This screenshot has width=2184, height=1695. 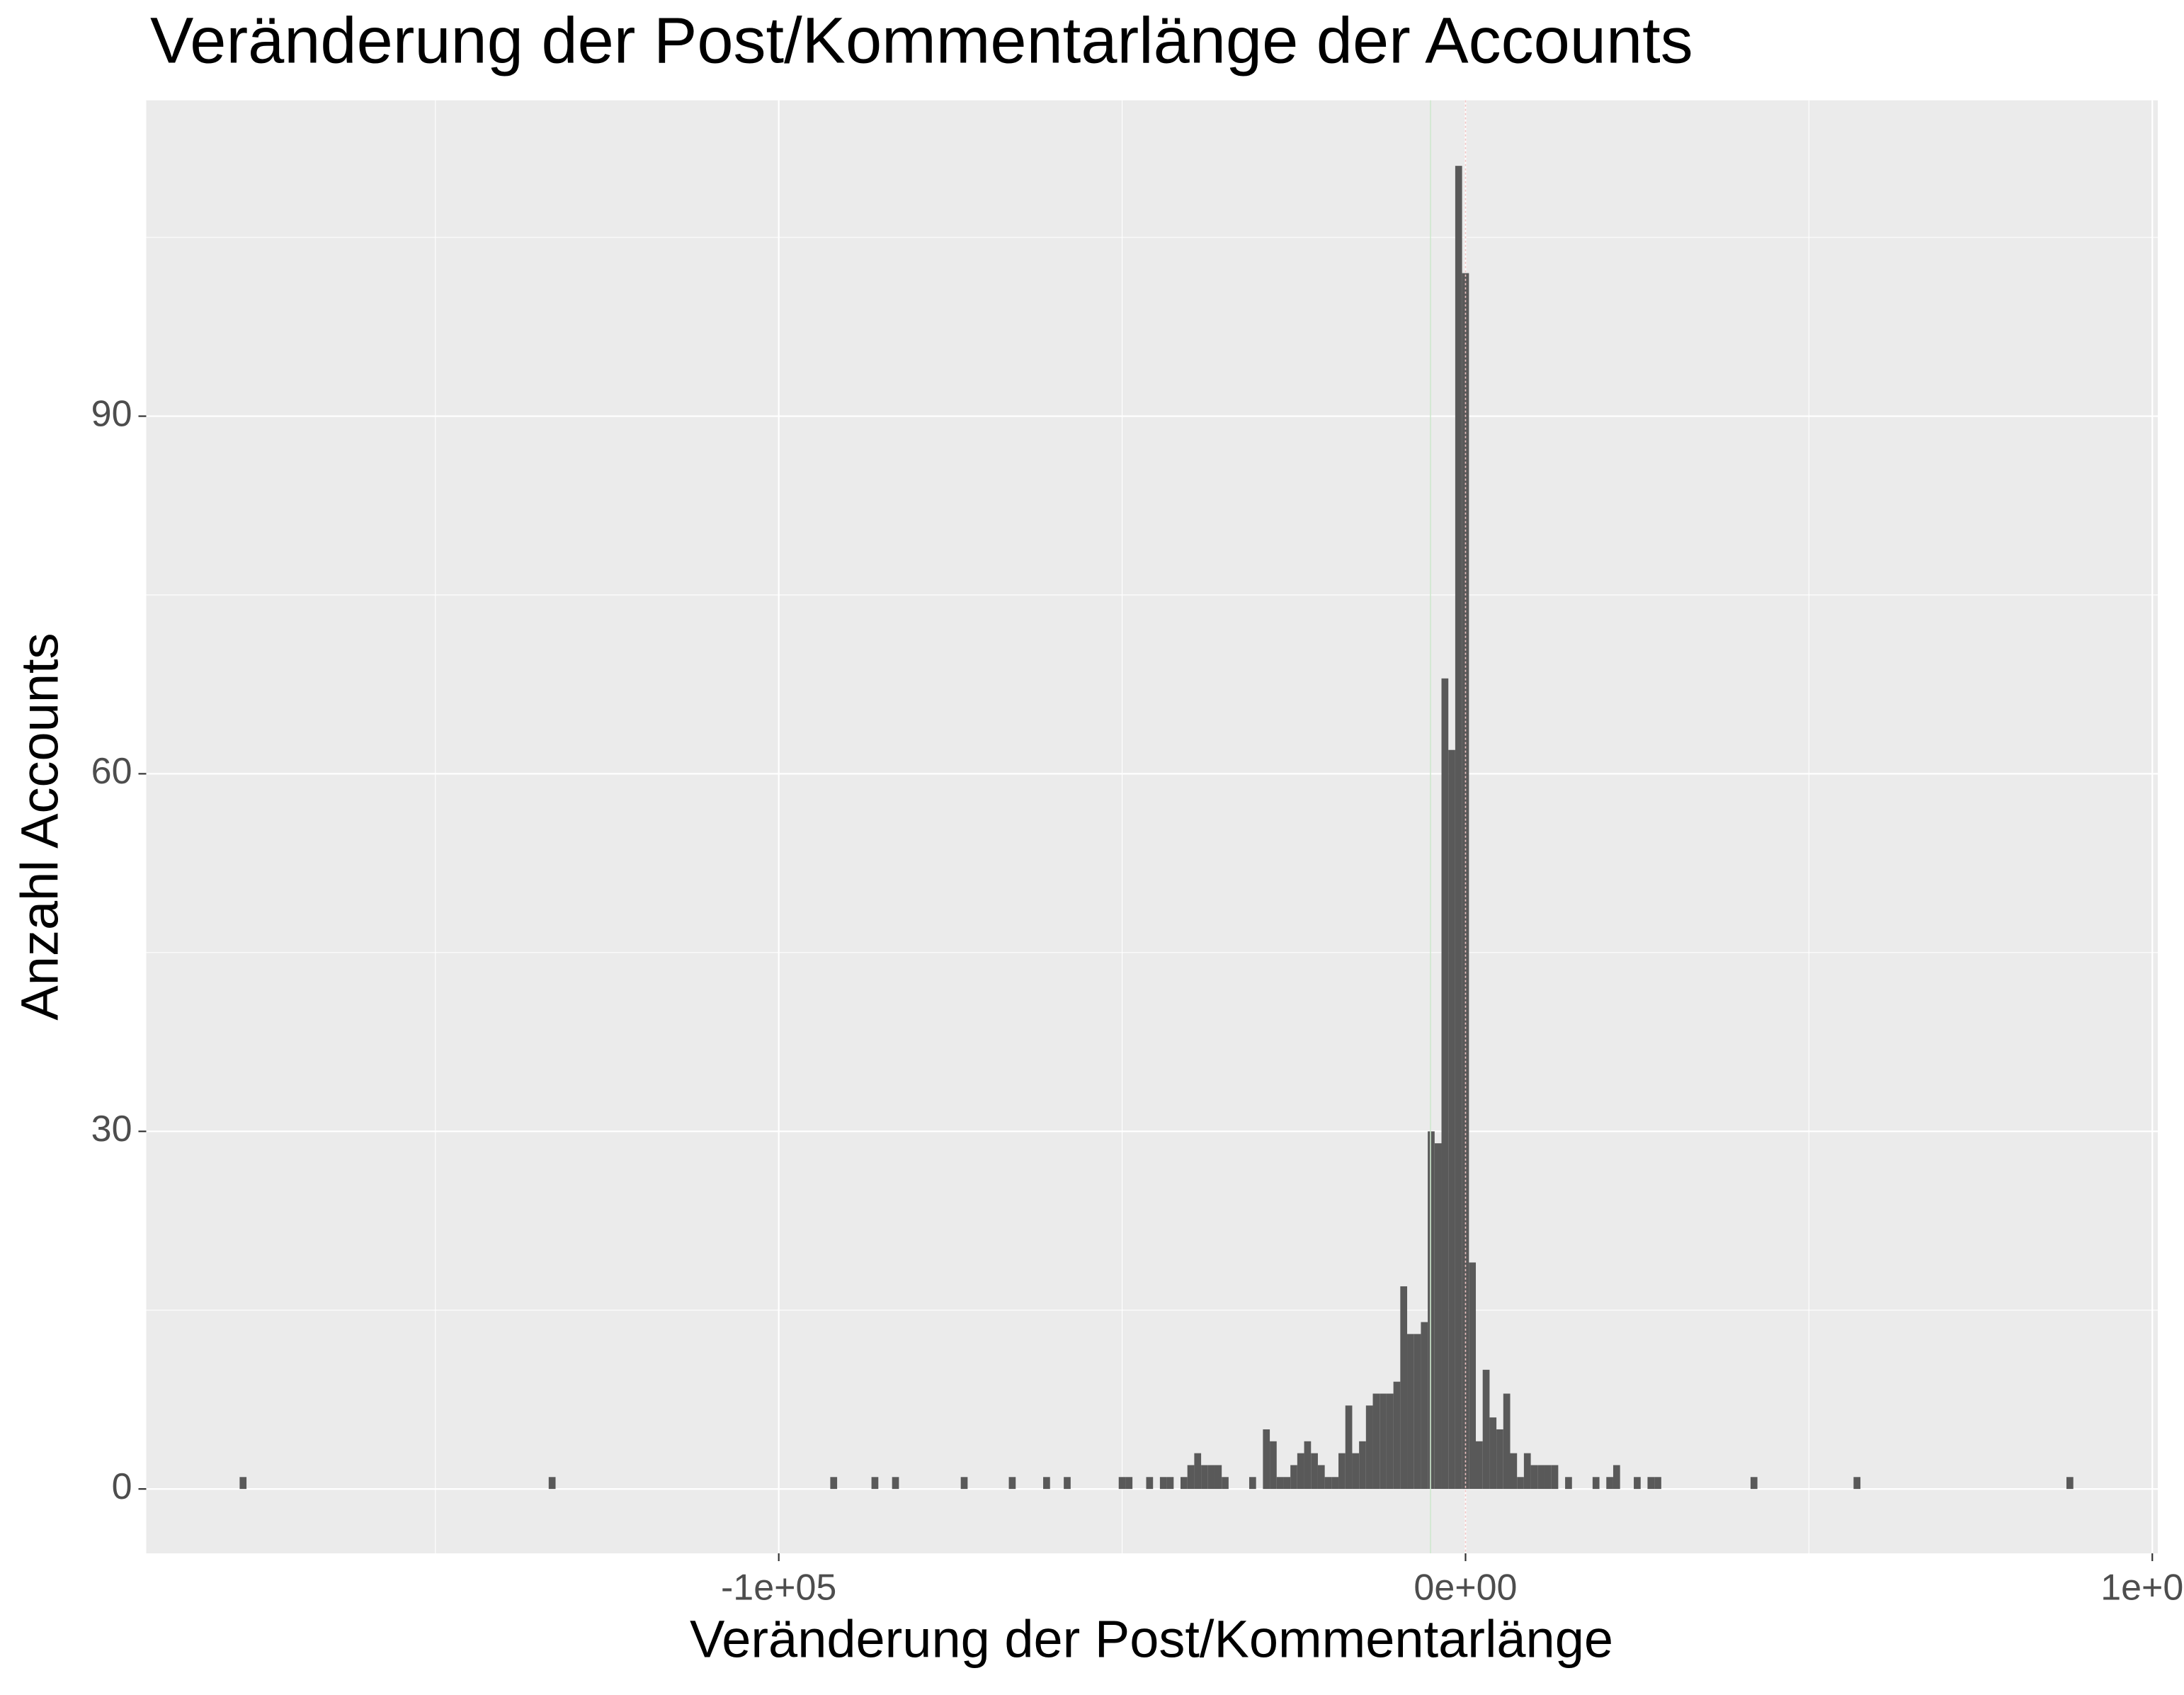 I want to click on y-tick-label: 30, so click(x=112, y=1129).